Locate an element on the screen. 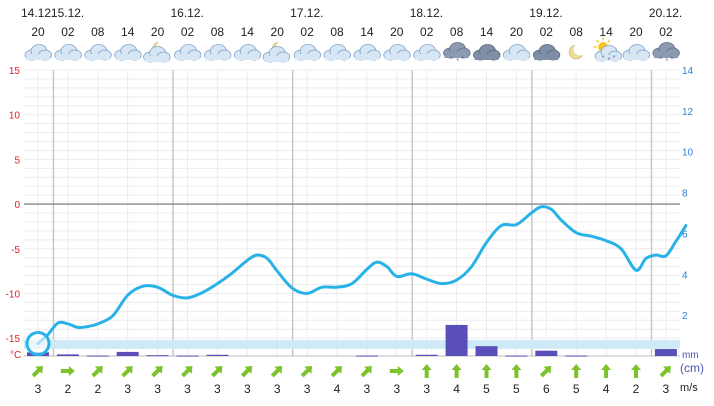  temp-tick-label: -10 is located at coordinates (13, 294).